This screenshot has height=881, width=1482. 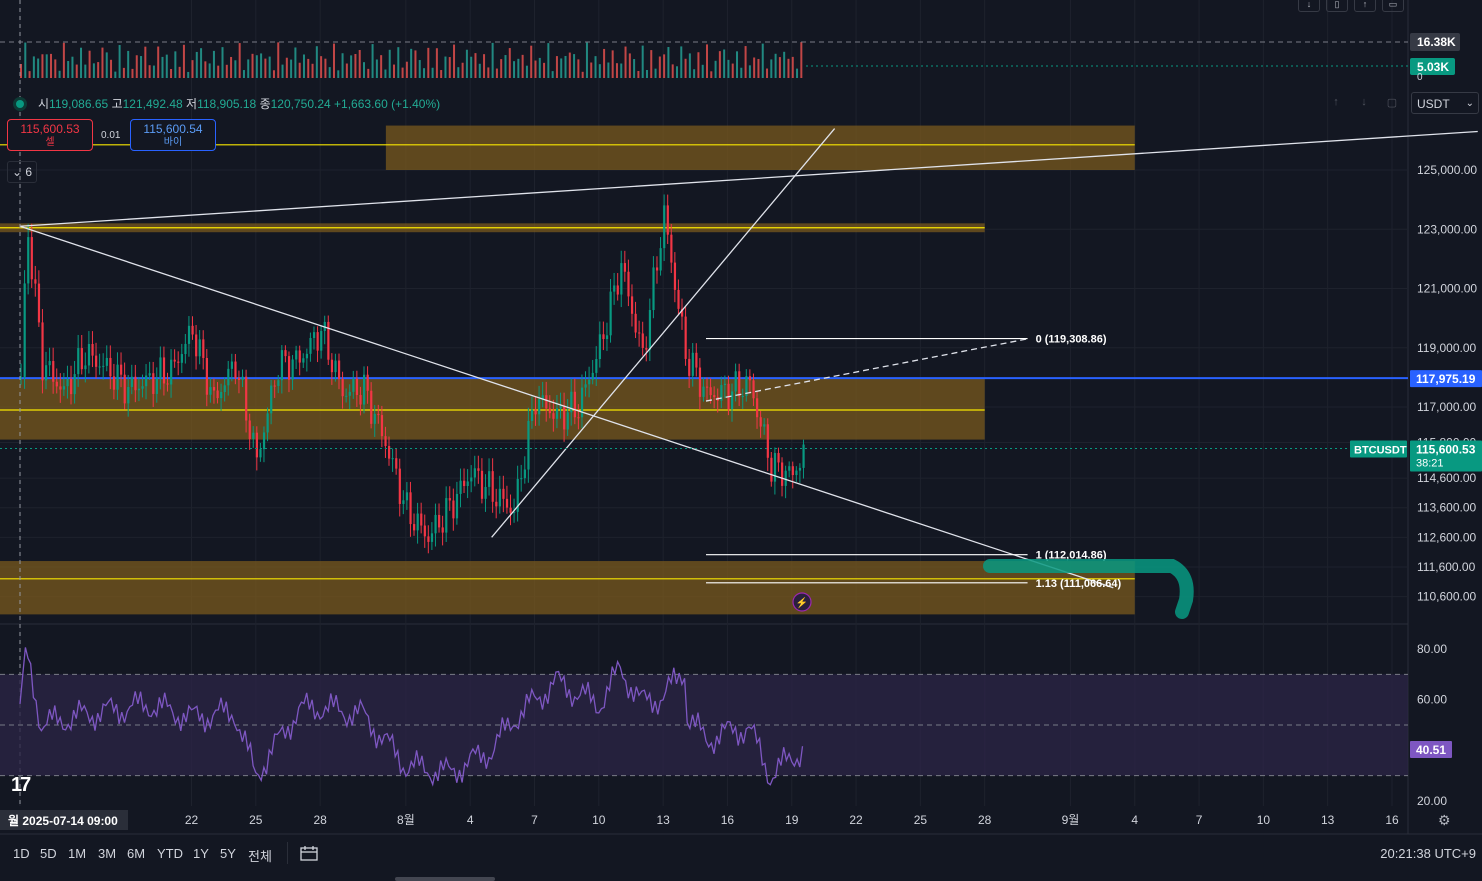 I want to click on market-status-icon, so click(x=20, y=104).